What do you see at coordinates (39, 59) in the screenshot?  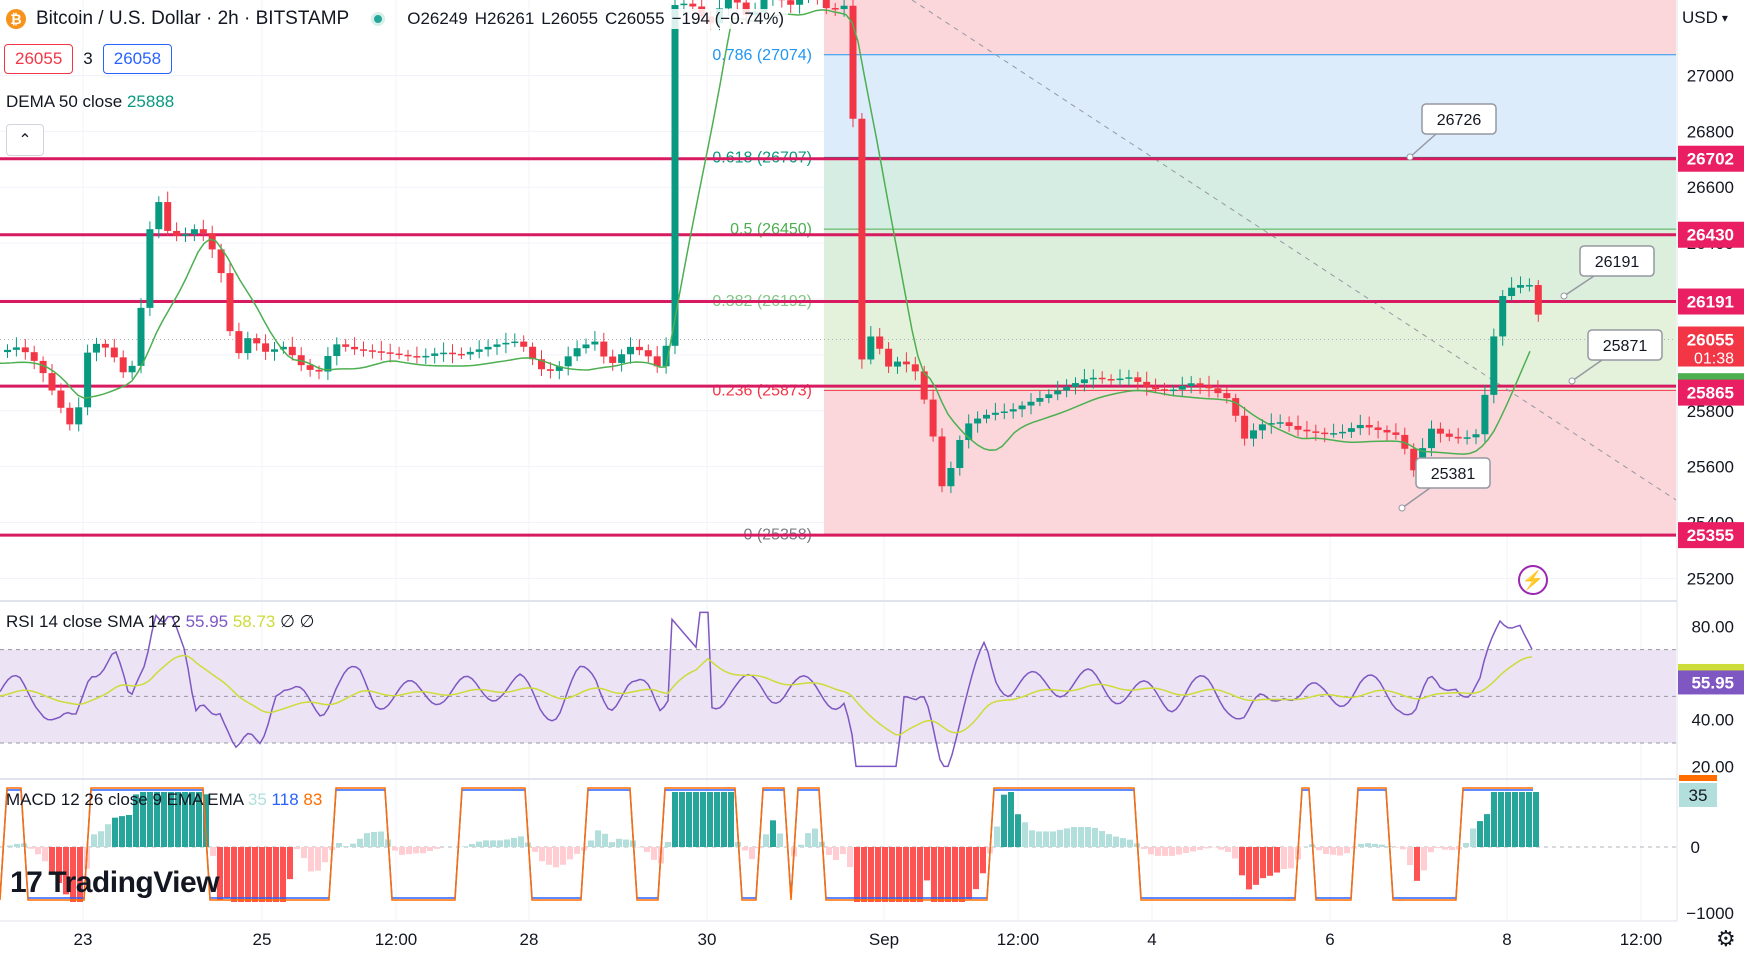 I see `sell-price-button: 26055` at bounding box center [39, 59].